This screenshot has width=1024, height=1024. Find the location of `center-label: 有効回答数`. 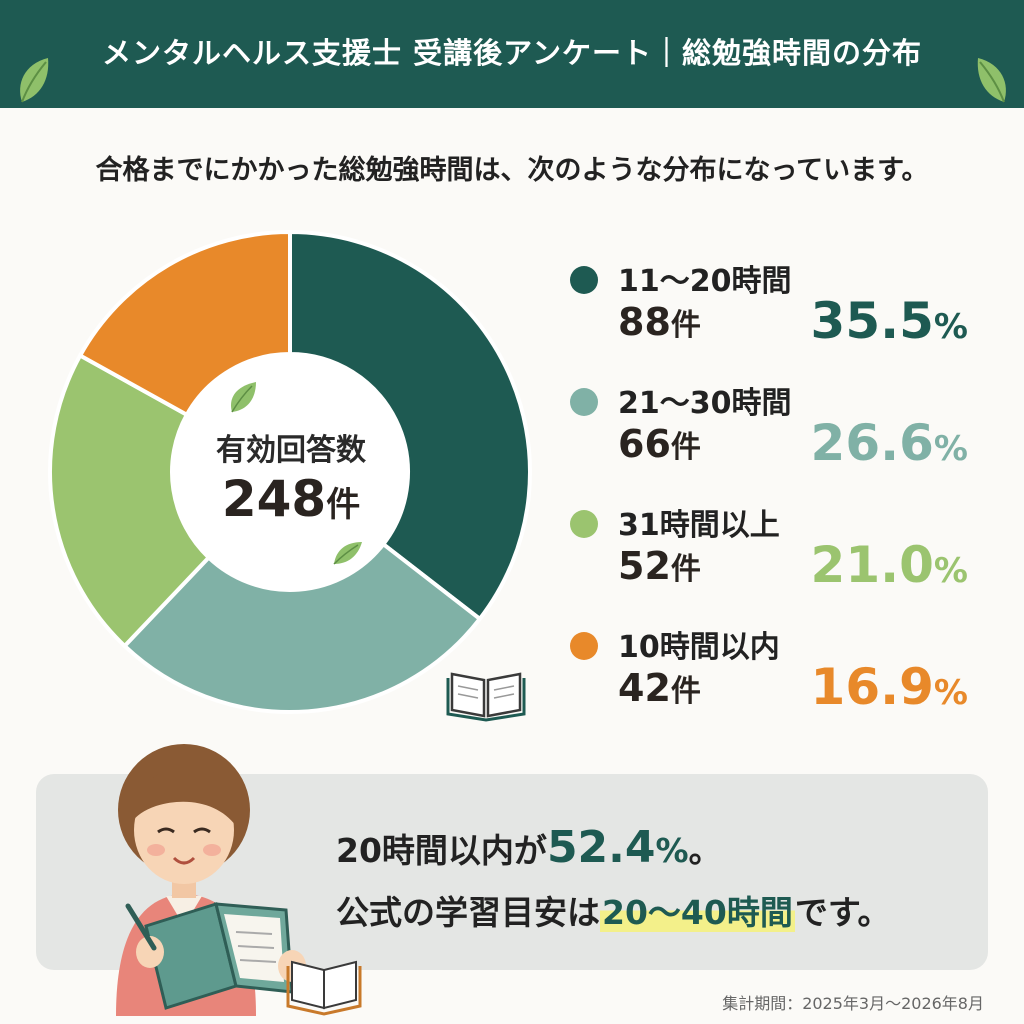

center-label: 有効回答数 is located at coordinates (291, 450).